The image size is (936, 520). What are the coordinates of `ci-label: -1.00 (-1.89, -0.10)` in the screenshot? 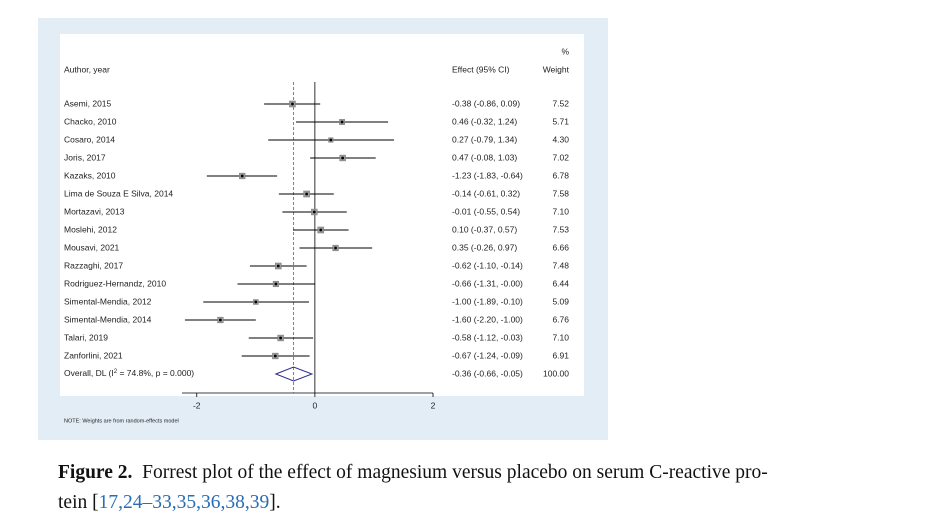 It's located at (487, 301).